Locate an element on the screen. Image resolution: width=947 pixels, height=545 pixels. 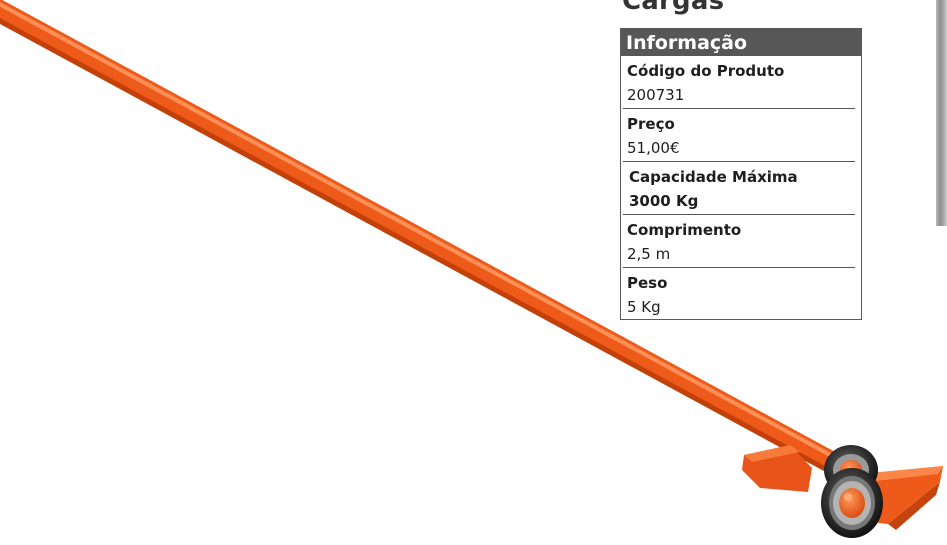
info-row-price: Preço 51,00€ is located at coordinates (739, 135).